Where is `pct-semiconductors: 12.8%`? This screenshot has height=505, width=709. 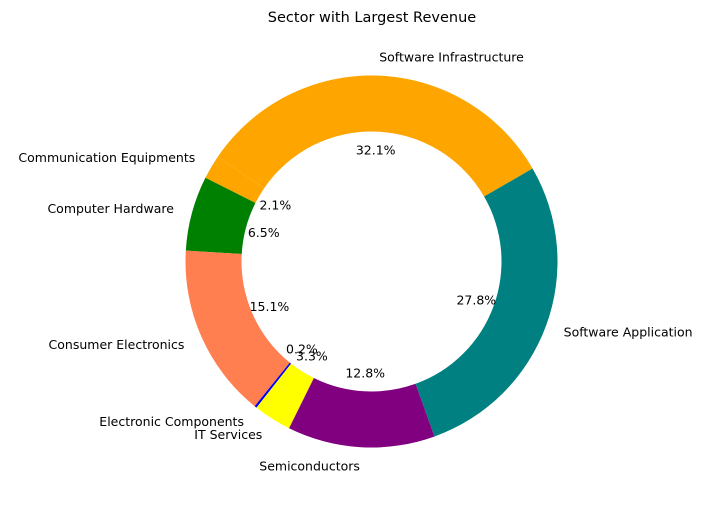 pct-semiconductors: 12.8% is located at coordinates (365, 372).